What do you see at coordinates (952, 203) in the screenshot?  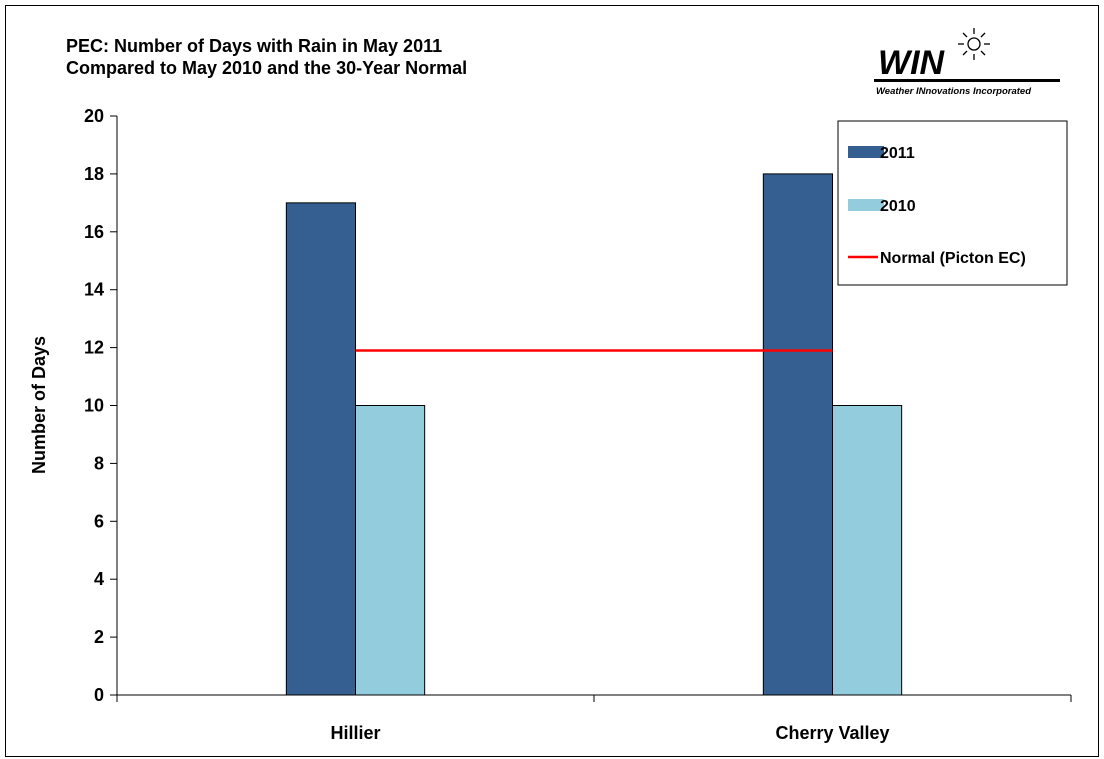 I see `legend: 2011 2010 Normal (Picton EC)` at bounding box center [952, 203].